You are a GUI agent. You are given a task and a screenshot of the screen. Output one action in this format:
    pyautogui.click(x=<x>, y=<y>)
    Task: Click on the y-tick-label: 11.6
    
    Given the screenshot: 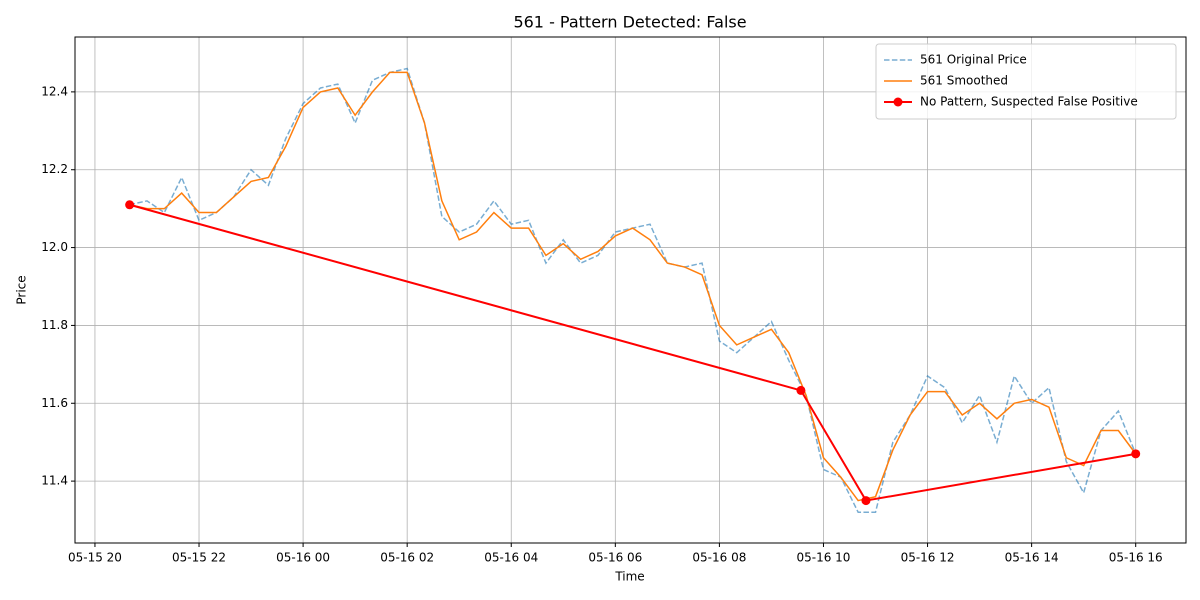 What is the action you would take?
    pyautogui.click(x=54, y=403)
    